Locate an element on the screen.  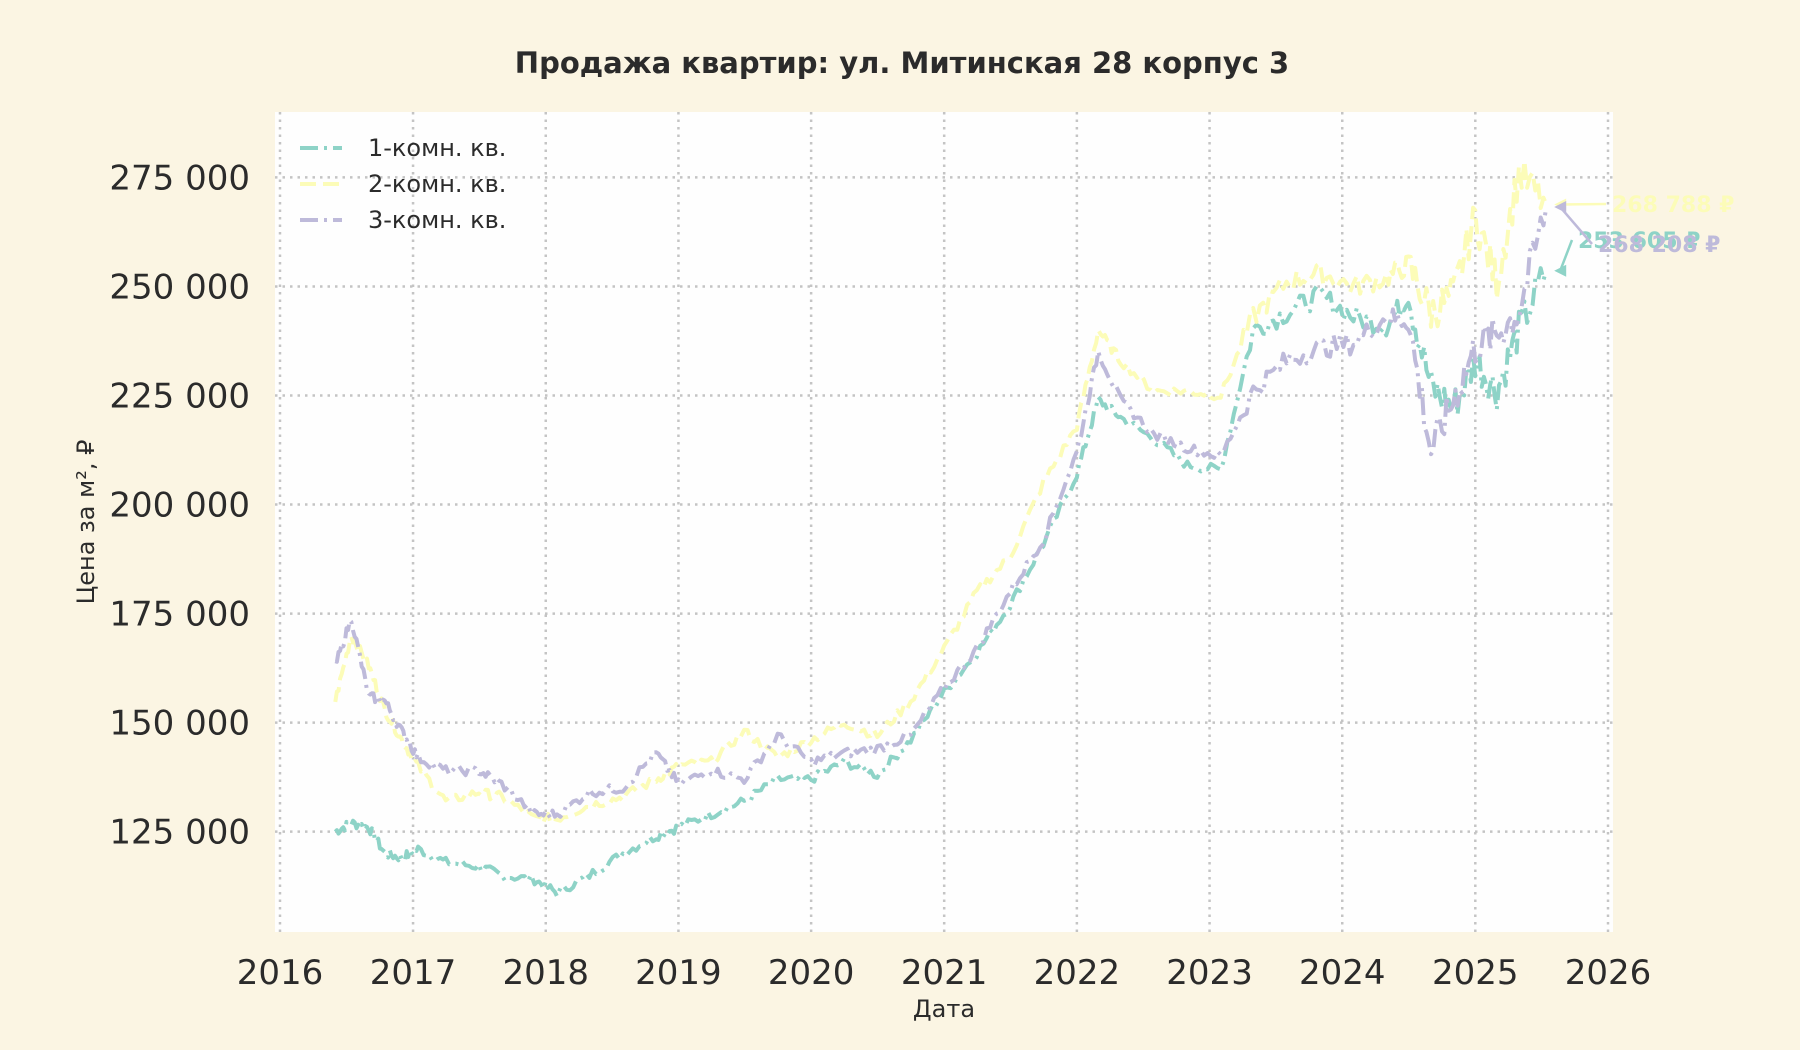
y-tick-label: 225 000 is located at coordinates (179, 397).